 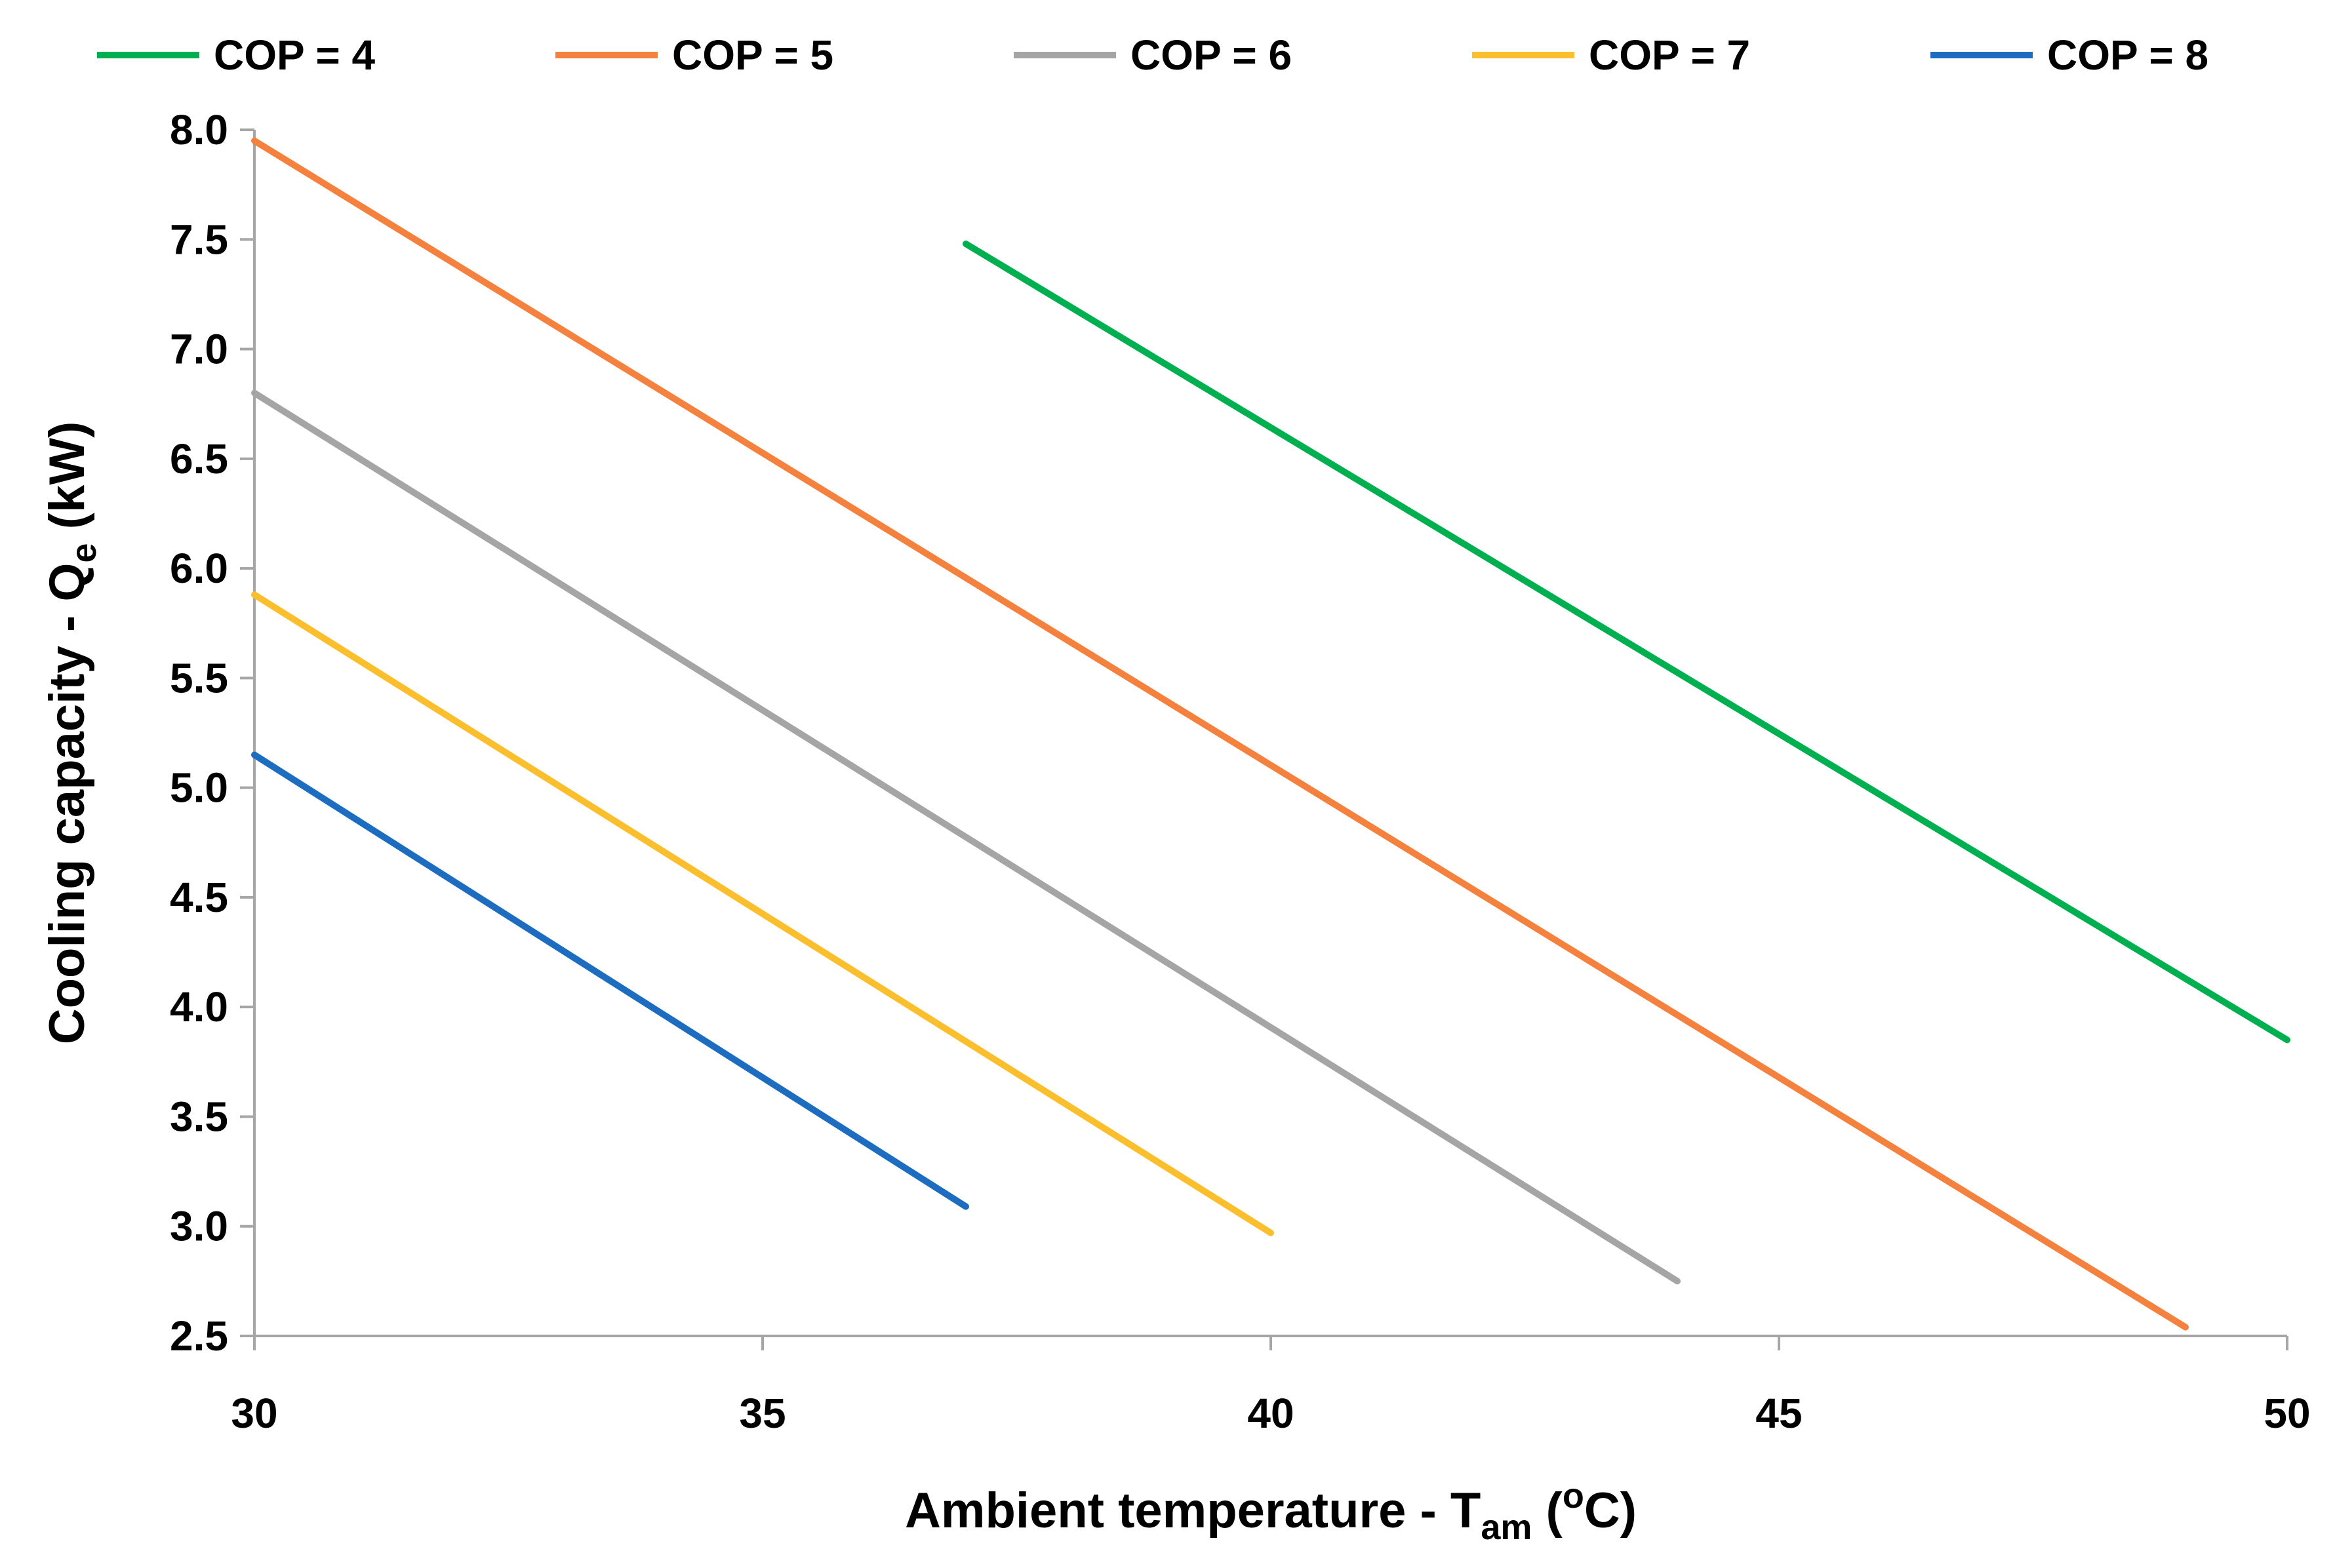 What do you see at coordinates (199, 239) in the screenshot?
I see `y-tick-label: 7.5` at bounding box center [199, 239].